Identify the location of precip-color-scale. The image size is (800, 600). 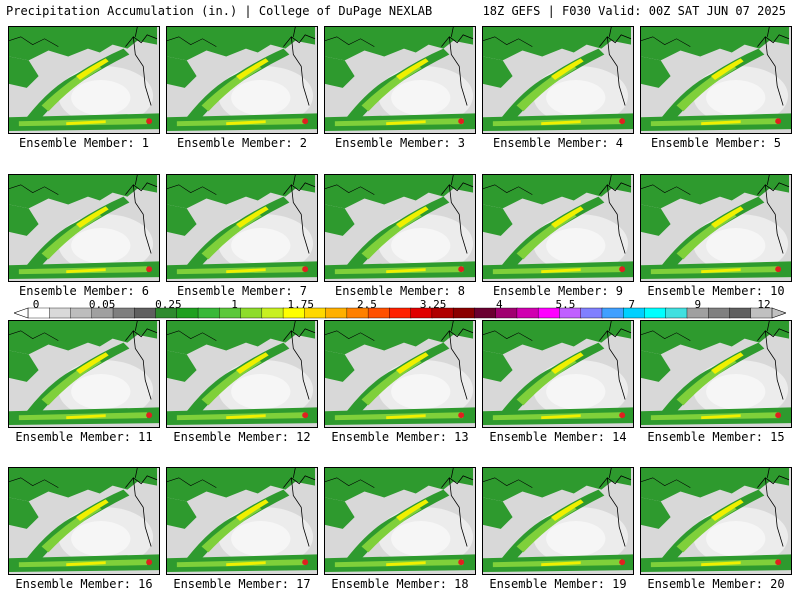
(400, 313).